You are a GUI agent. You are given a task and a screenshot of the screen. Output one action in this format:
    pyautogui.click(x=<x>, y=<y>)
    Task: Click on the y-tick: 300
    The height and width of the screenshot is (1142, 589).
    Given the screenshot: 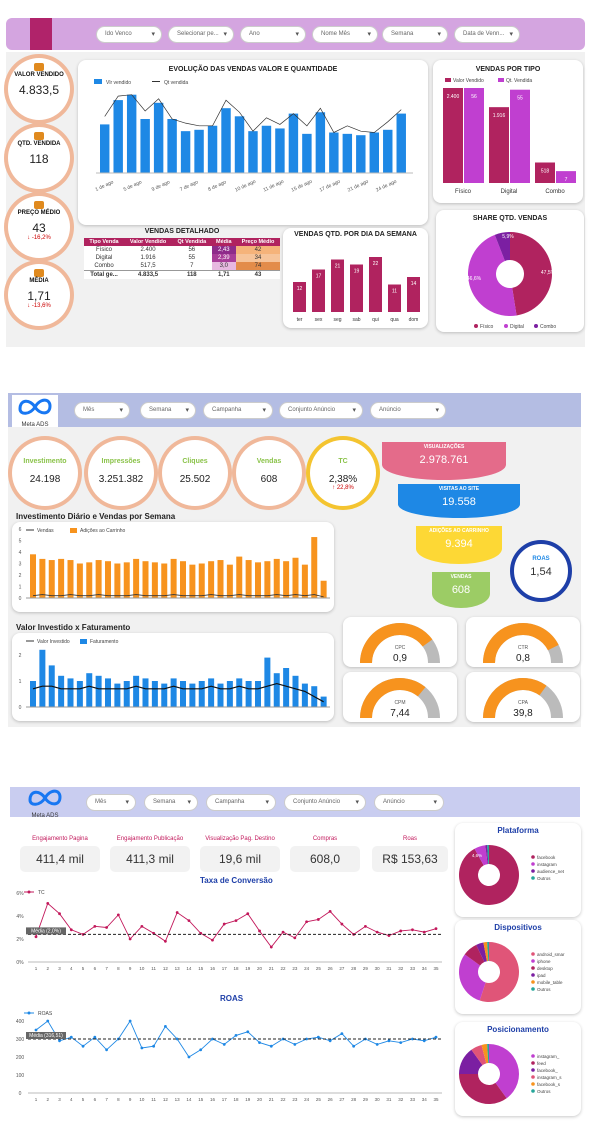 What is the action you would take?
    pyautogui.click(x=20, y=1040)
    